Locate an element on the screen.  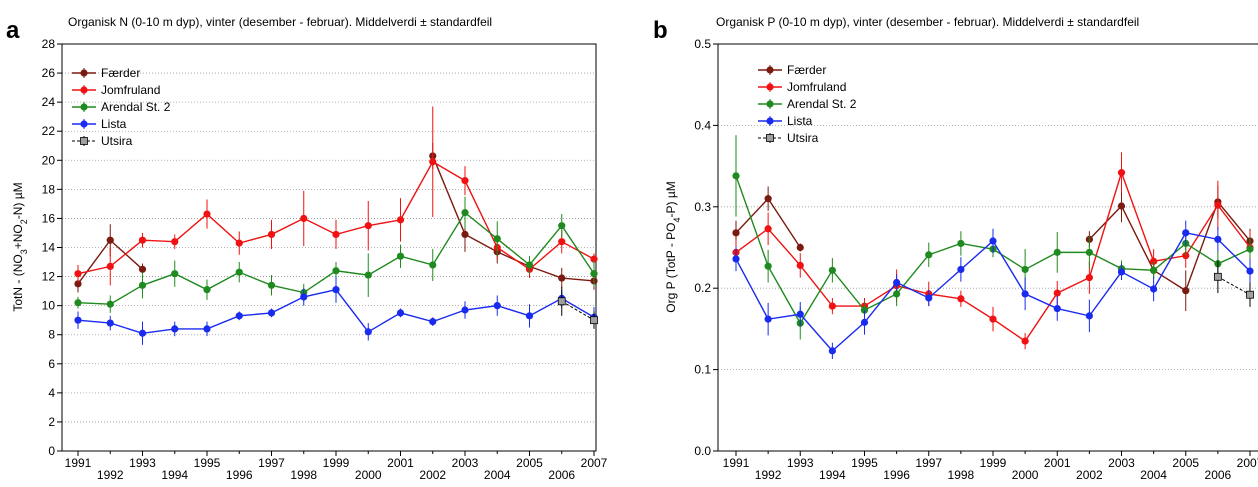
x-tick-label-1: 2005 is located at coordinates (1185, 463).